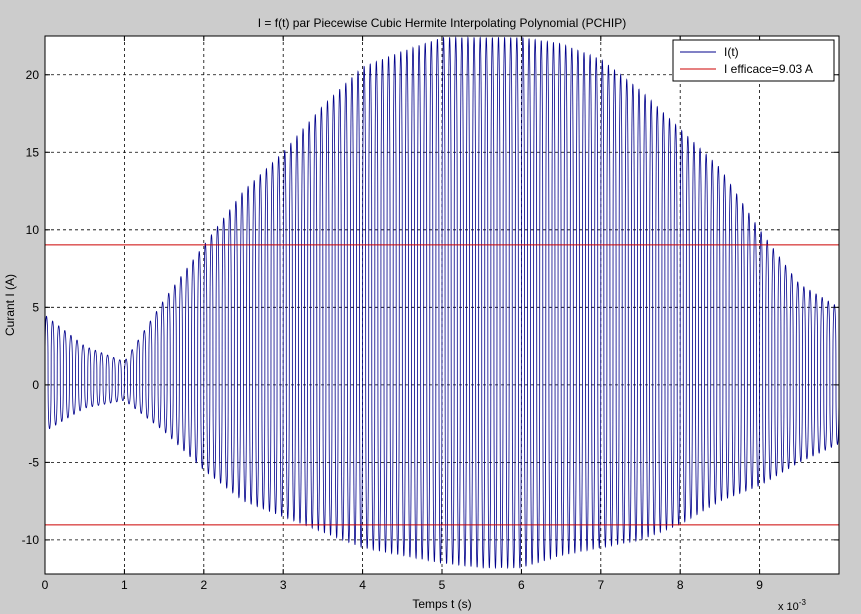  What do you see at coordinates (33, 152) in the screenshot?
I see `y-tick-label: 15` at bounding box center [33, 152].